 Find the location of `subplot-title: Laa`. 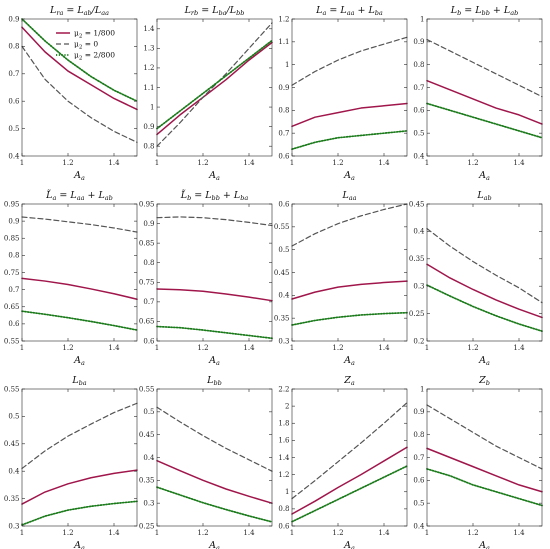

subplot-title: Laa is located at coordinates (348, 196).